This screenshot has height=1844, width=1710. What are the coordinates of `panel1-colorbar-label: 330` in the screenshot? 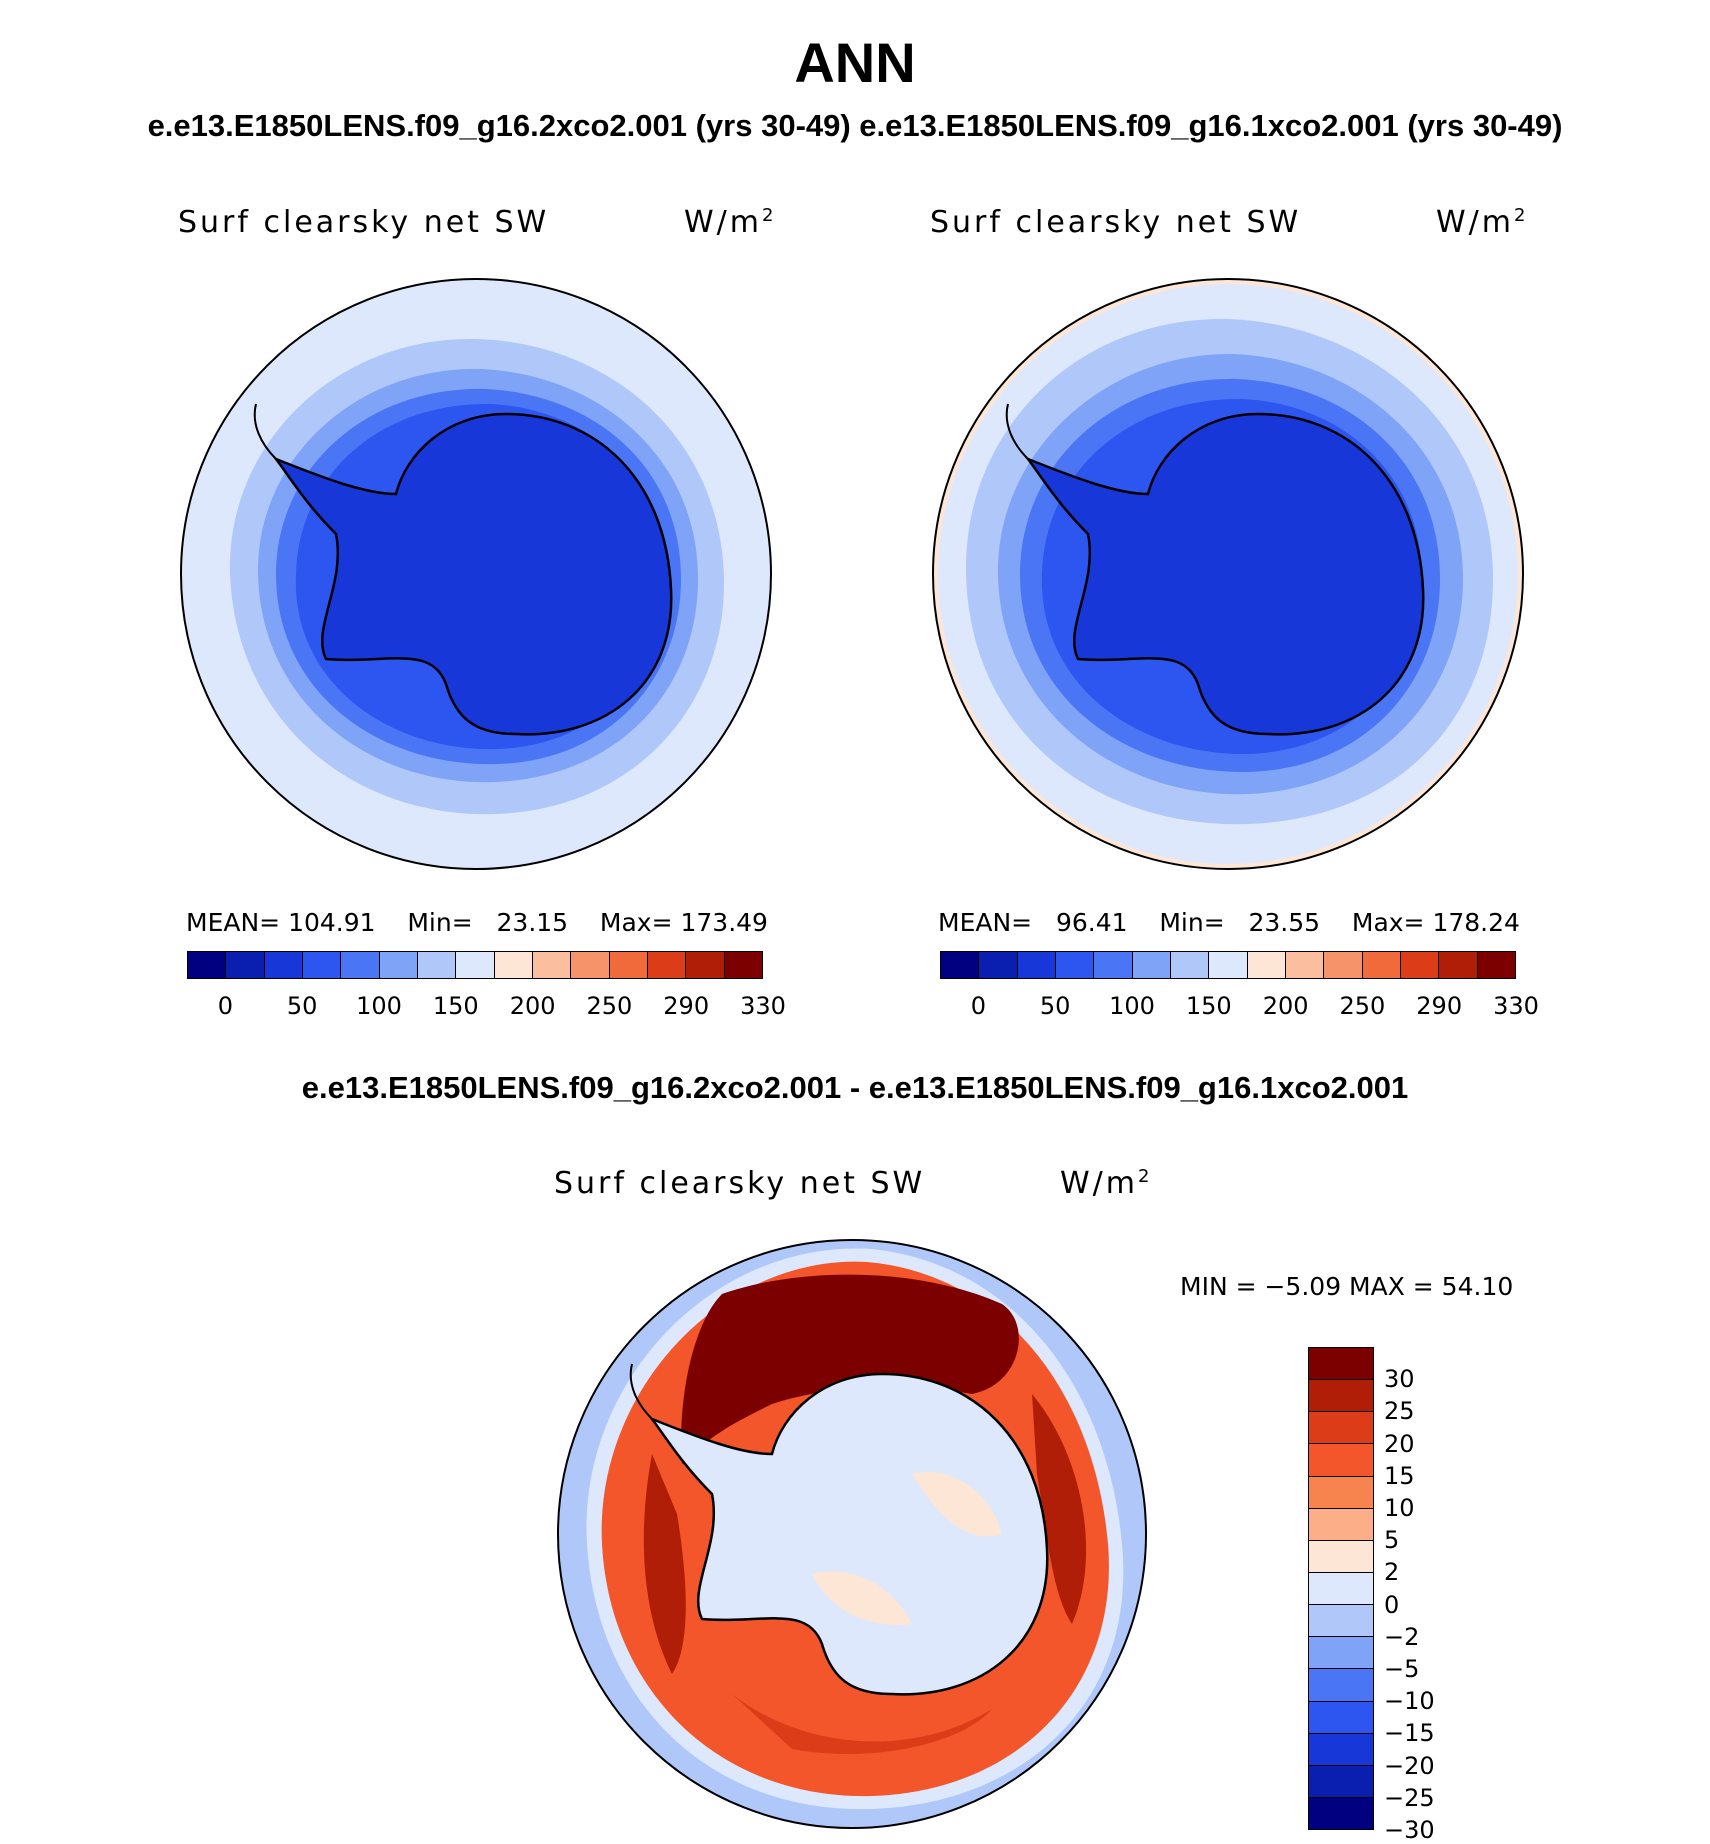 It's located at (763, 1006).